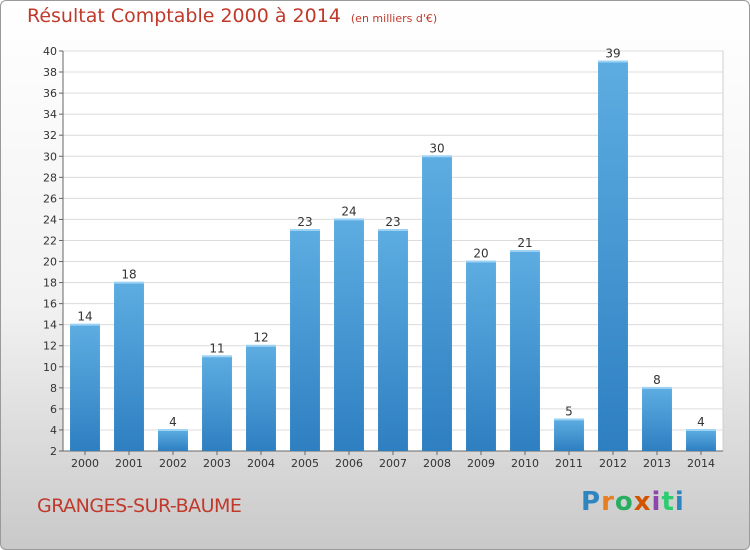 The image size is (750, 550). I want to click on x-tick-label: 2003, so click(217, 463).